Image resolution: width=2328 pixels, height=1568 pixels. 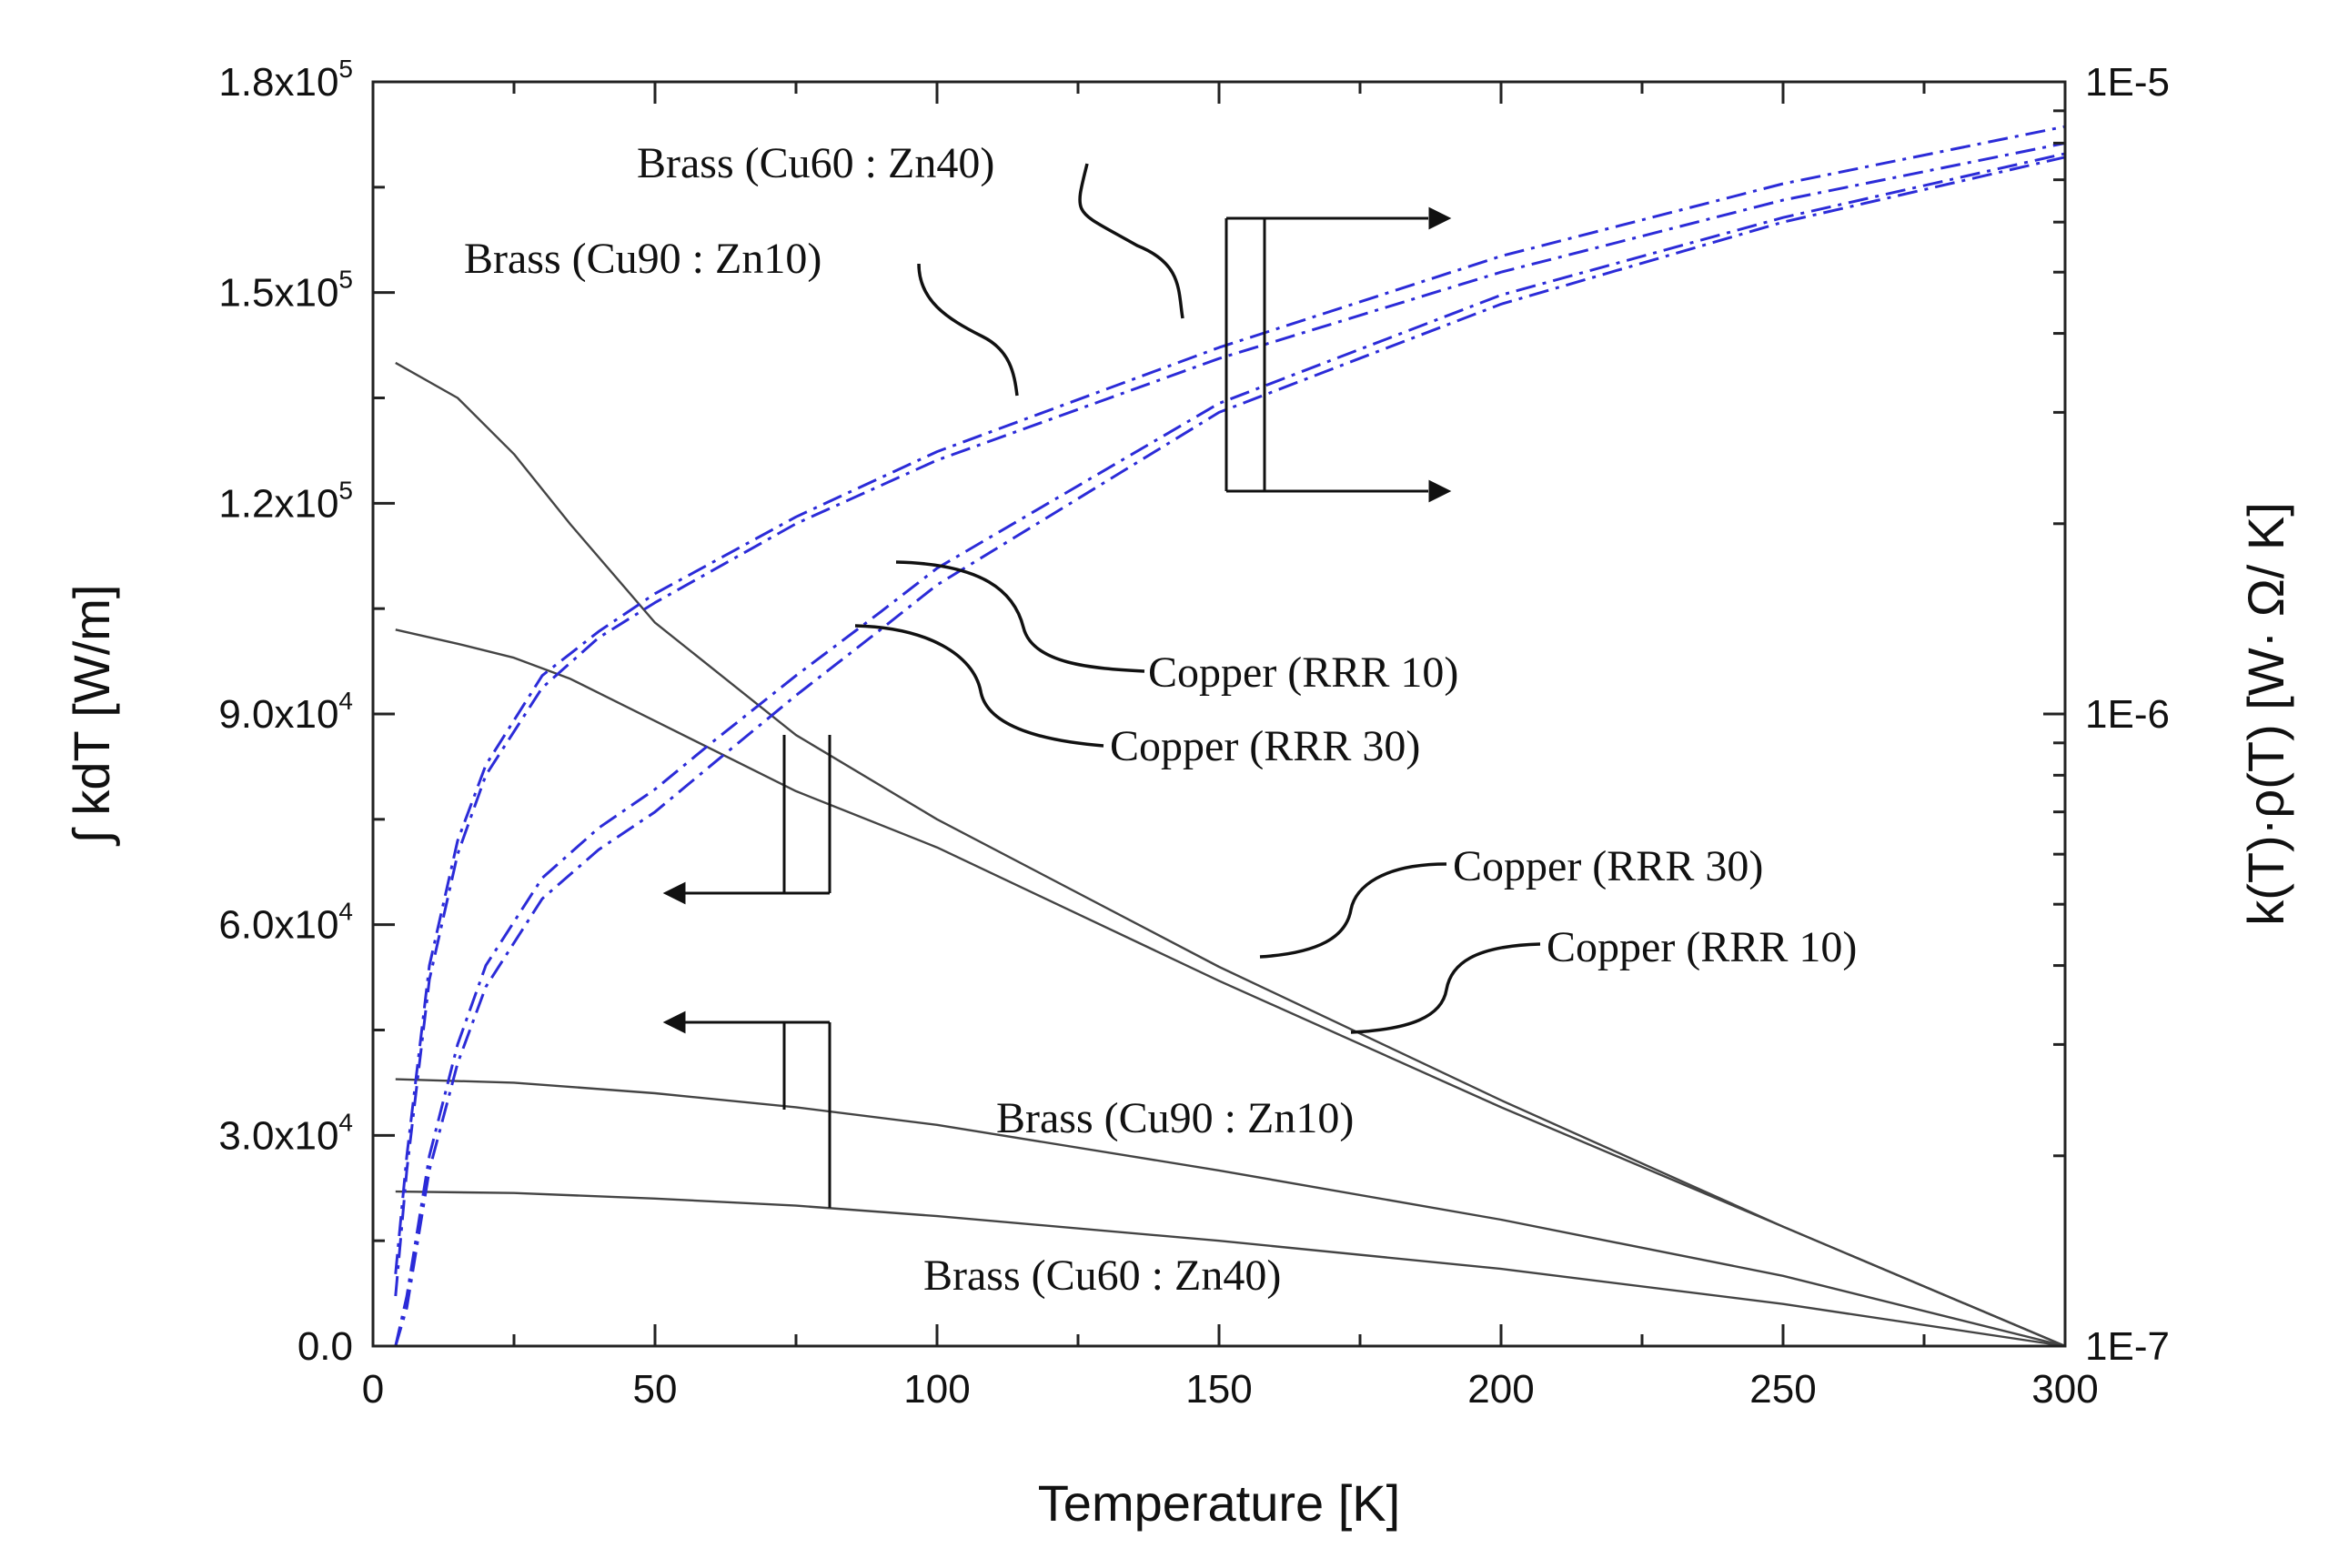 I want to click on y-left-tick-label: 1.2x10⁵, so click(x=286, y=501).